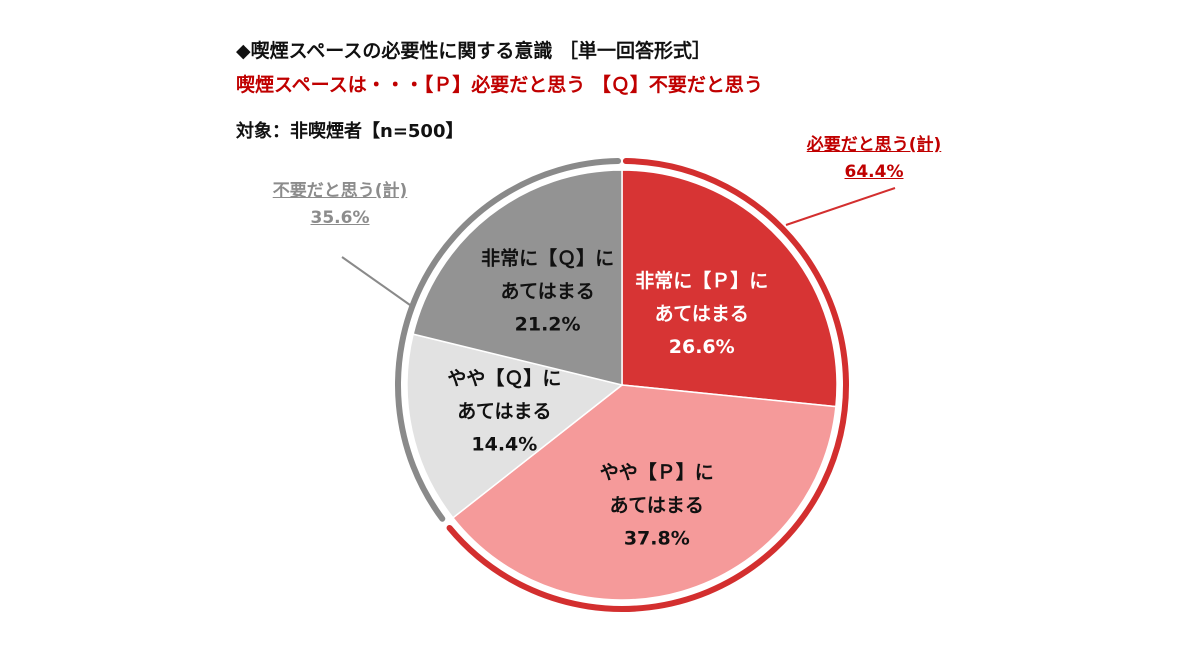  Describe the element at coordinates (340, 218) in the screenshot. I see `callout-unnecessary-value: 35.6%` at that location.